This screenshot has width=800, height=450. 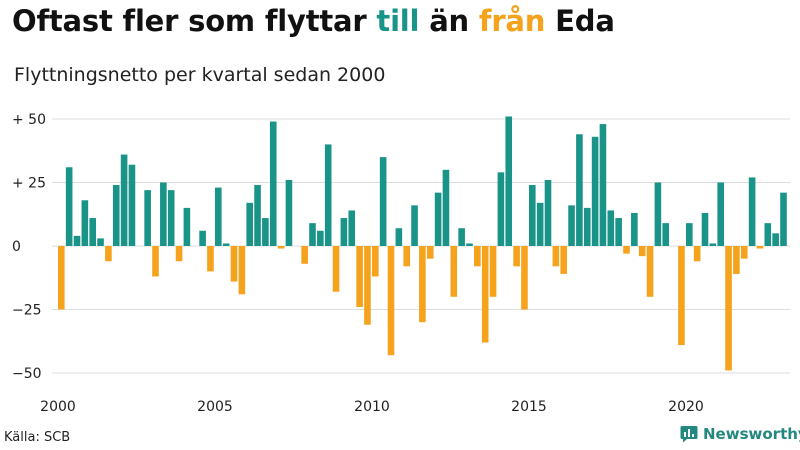 What do you see at coordinates (29, 247) in the screenshot?
I see `y-axis-ticks: + 50 + 25 0 −25 −50` at bounding box center [29, 247].